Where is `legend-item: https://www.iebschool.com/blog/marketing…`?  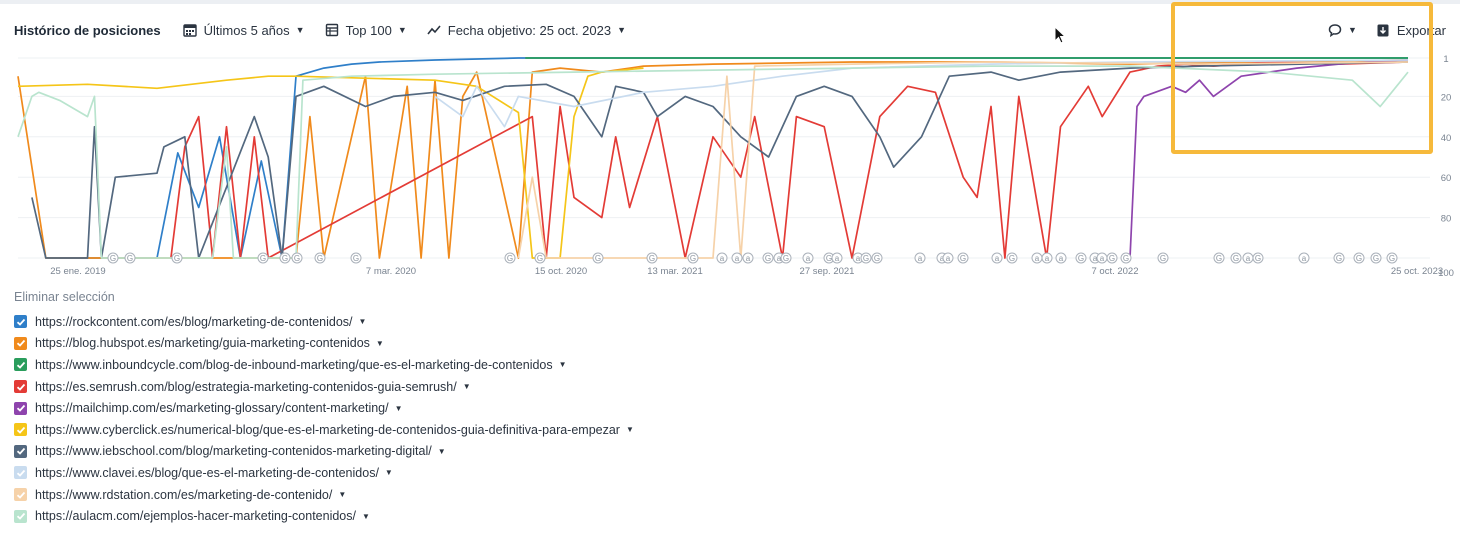 legend-item: https://www.iebschool.com/blog/marketing… is located at coordinates (324, 452).